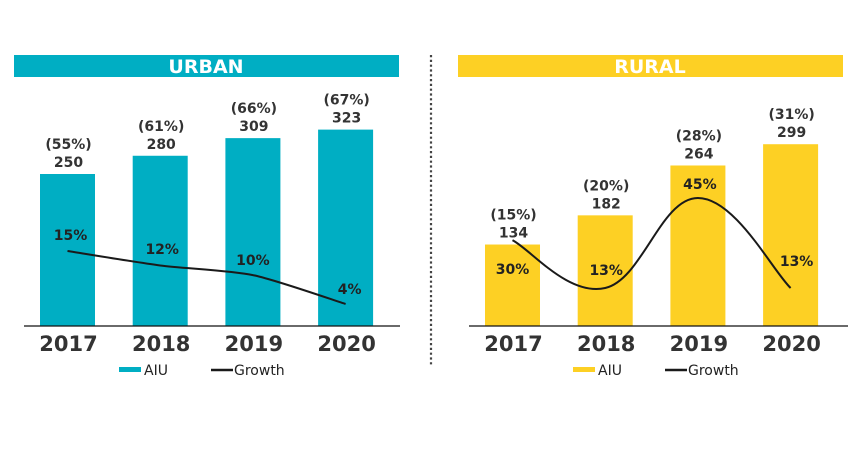 This screenshot has height=450, width=850. I want to click on bar-share-label: (28%), so click(699, 136).